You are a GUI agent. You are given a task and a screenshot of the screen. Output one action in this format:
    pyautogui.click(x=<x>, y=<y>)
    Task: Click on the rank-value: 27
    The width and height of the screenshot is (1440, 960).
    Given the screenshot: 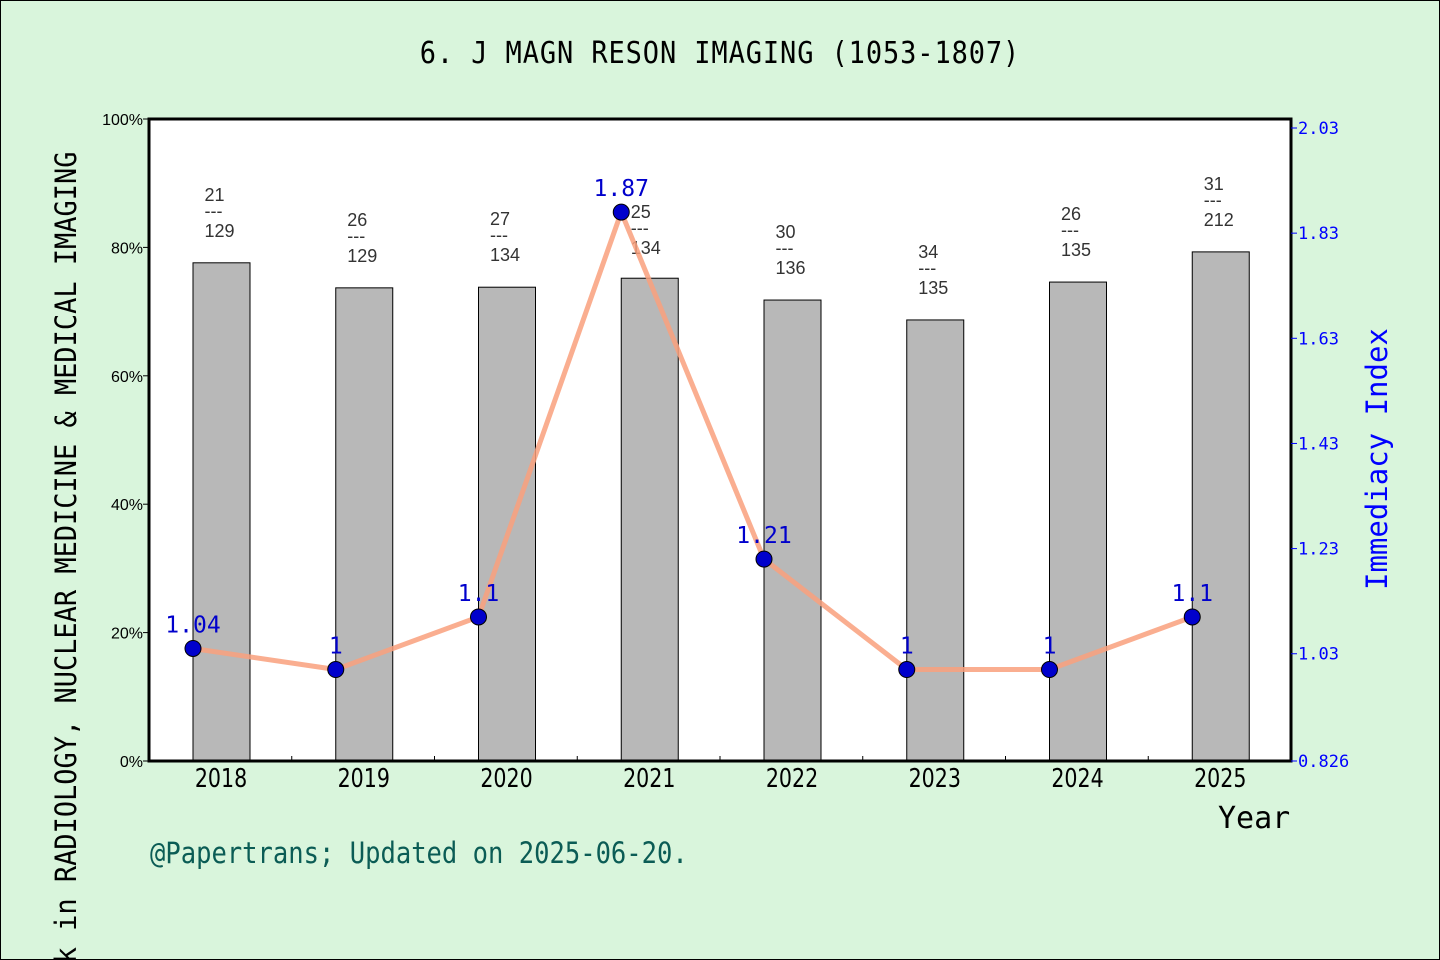 What is the action you would take?
    pyautogui.click(x=500, y=219)
    